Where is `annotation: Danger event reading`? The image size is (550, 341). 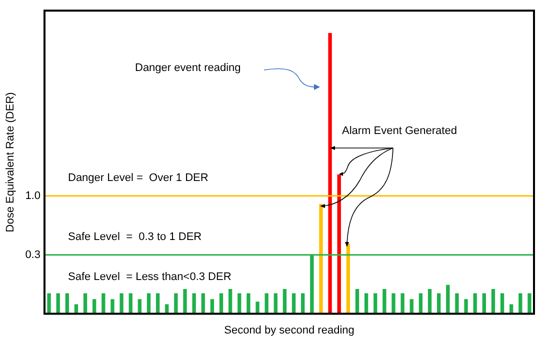
annotation: Danger event reading is located at coordinates (188, 68).